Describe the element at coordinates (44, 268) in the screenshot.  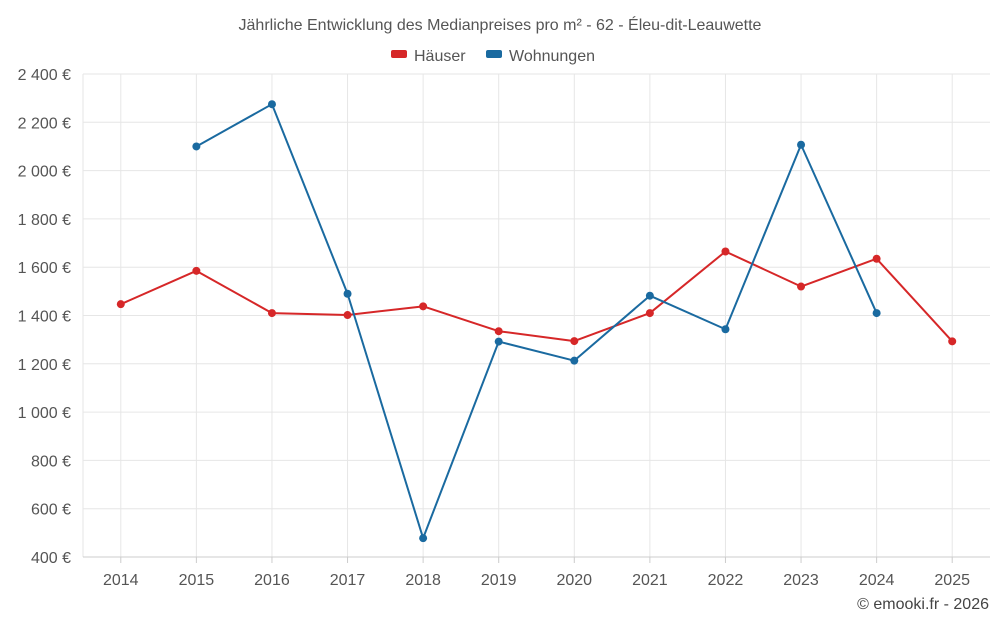
I see `y-tick-label: 1 600 €` at that location.